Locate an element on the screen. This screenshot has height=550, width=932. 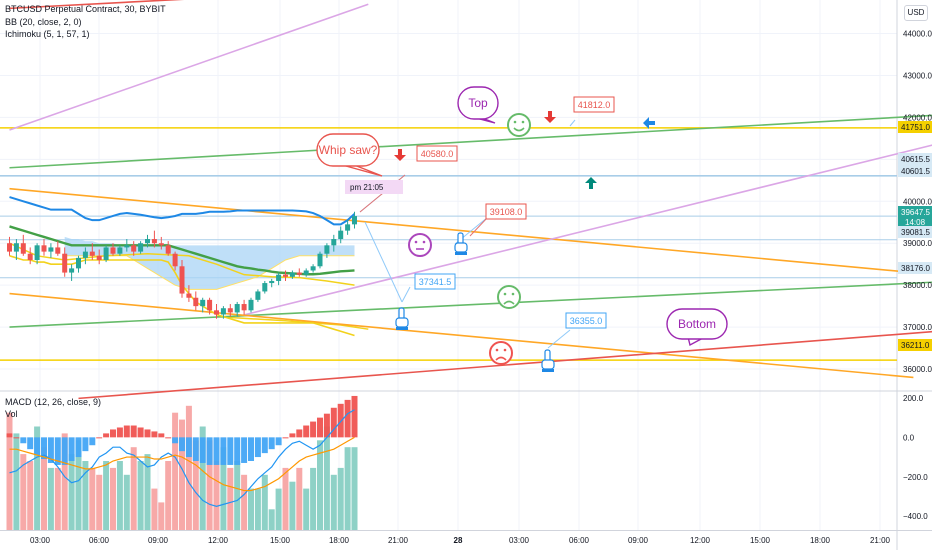
legend-ichimoku: Ichimoku (5, 1, 57, 1) is located at coordinates (47, 34).